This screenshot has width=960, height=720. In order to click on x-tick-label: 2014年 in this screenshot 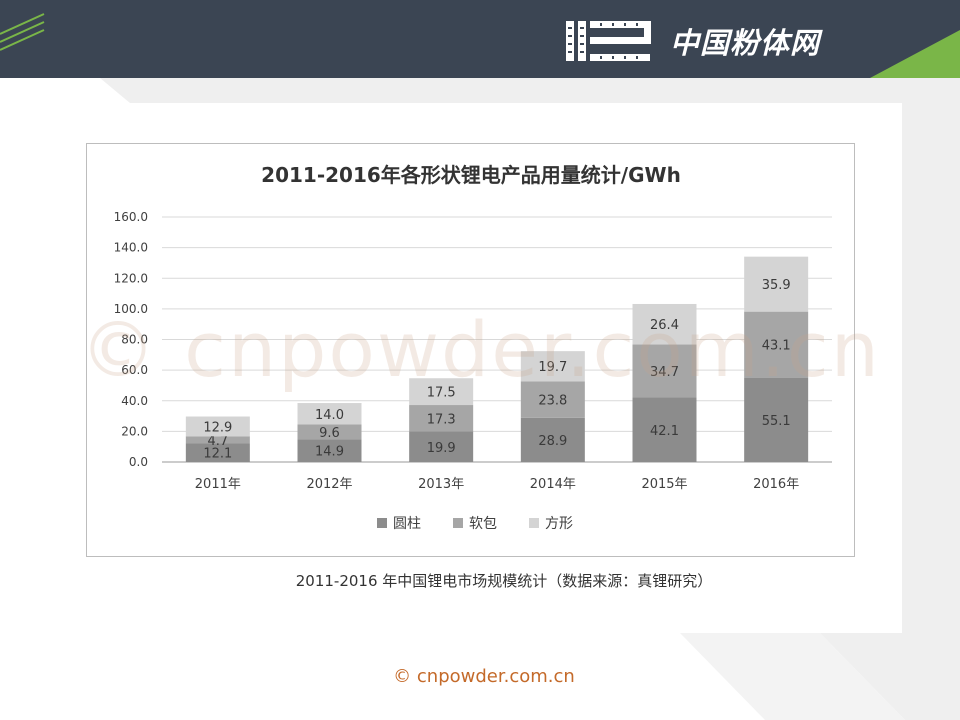, I will do `click(553, 484)`.